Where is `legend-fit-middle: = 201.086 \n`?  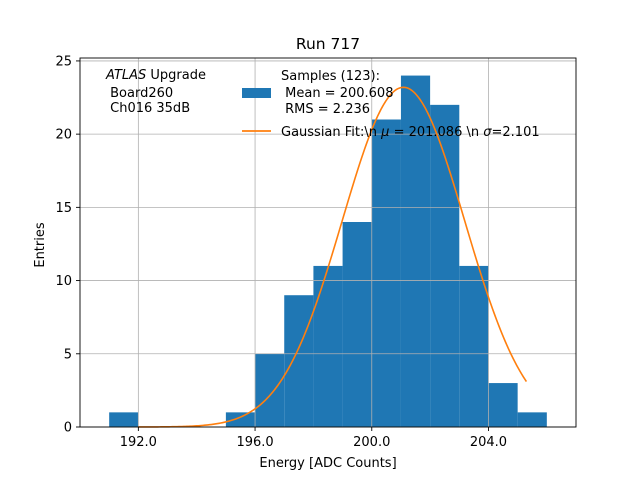
legend-fit-middle: = 201.086 \n is located at coordinates (436, 132).